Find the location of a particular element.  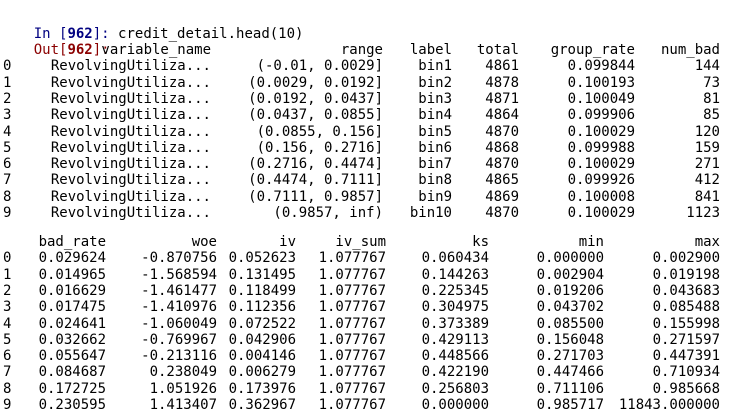

column-header: label is located at coordinates (422, 50).